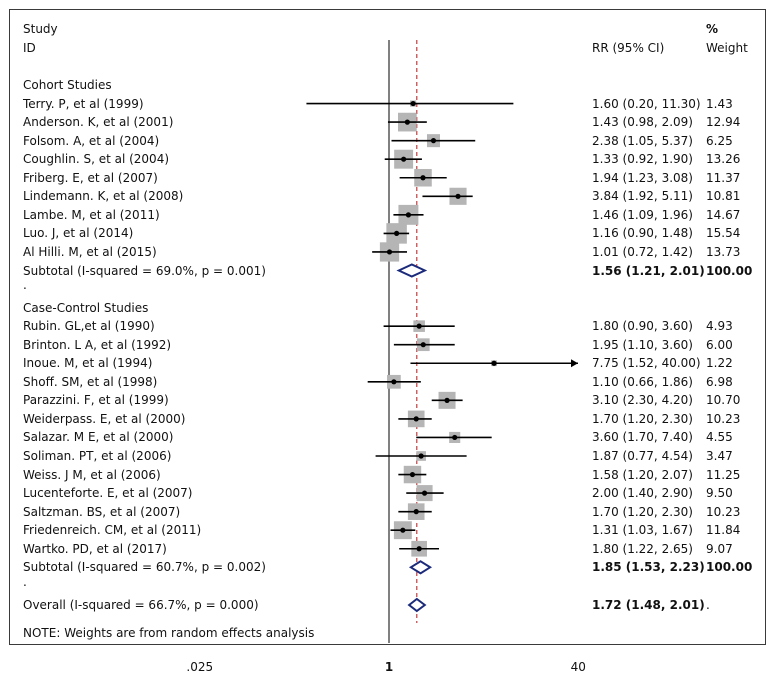 The height and width of the screenshot is (688, 778). I want to click on study-estimate: 1.87 (0.77, 4.54), so click(642, 456).